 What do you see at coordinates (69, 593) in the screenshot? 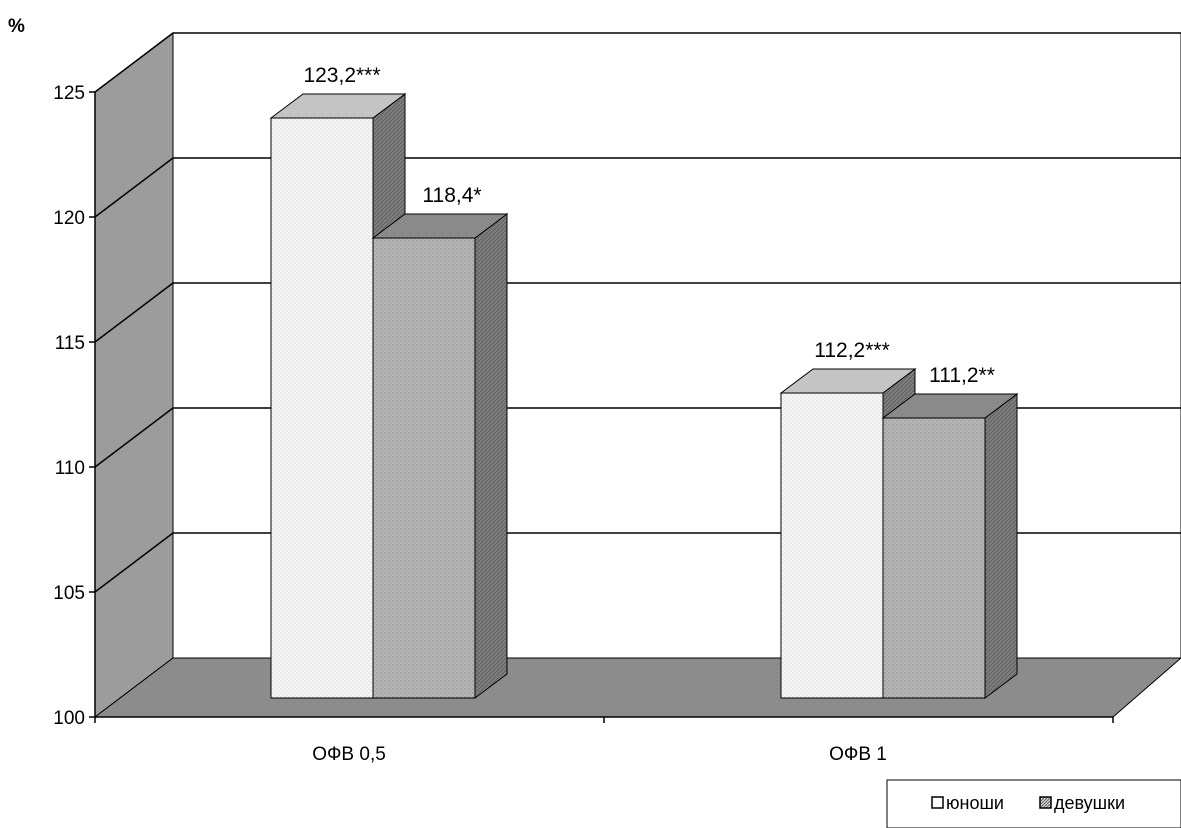
I see `y-tick-label-105: 105` at bounding box center [69, 593].